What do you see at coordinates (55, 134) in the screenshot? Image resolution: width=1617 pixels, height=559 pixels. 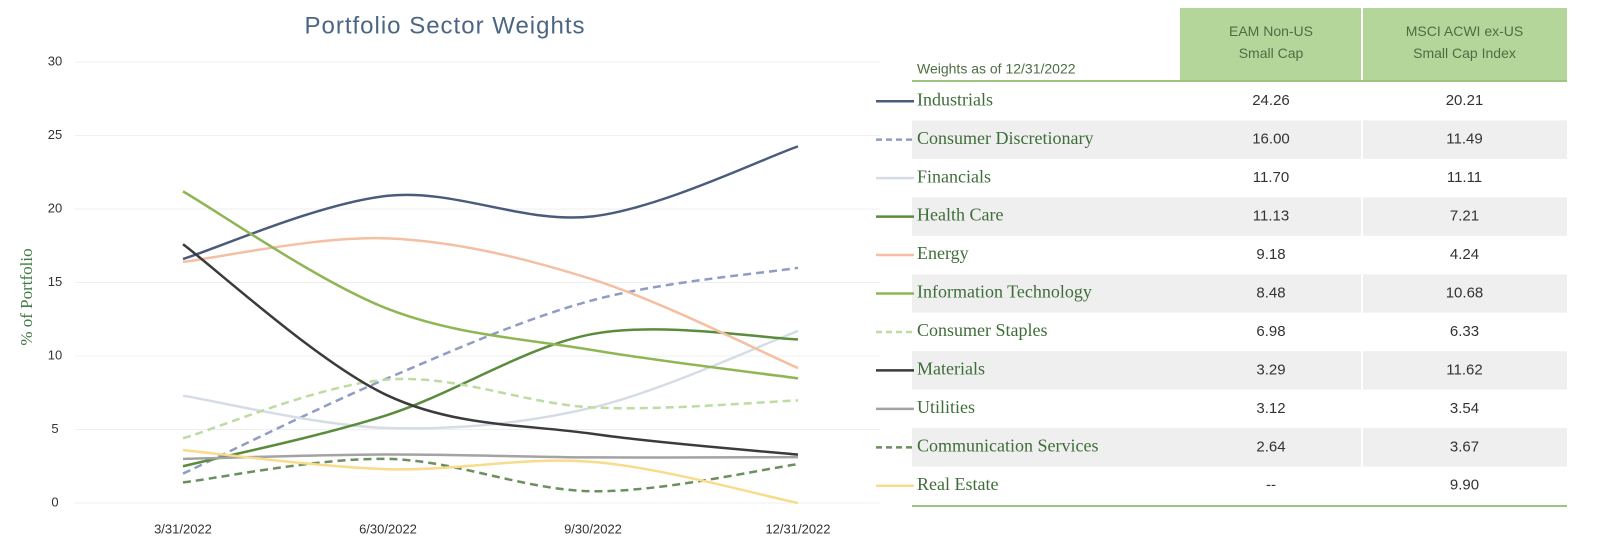 I see `y-tick-label: 25` at bounding box center [55, 134].